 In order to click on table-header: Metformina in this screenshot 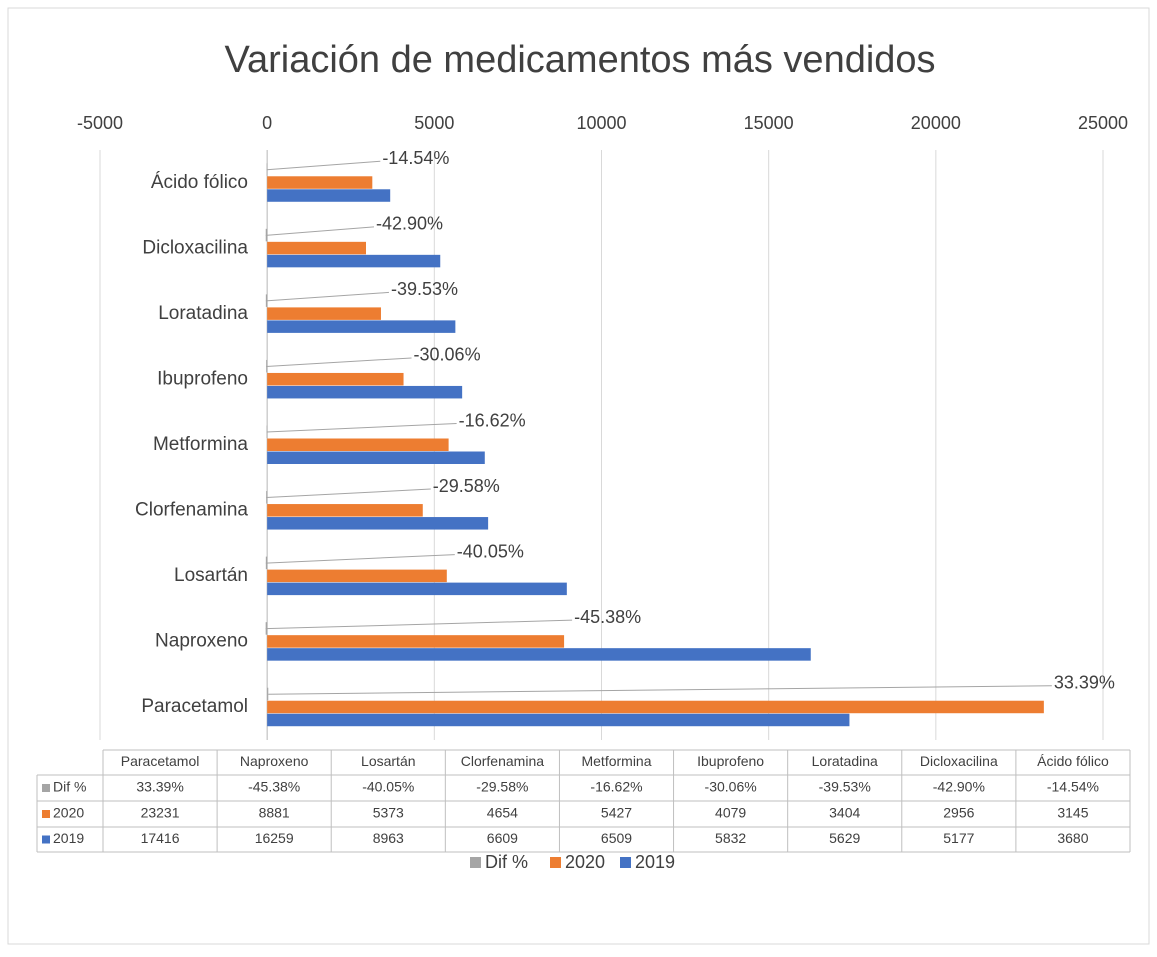, I will do `click(616, 761)`.